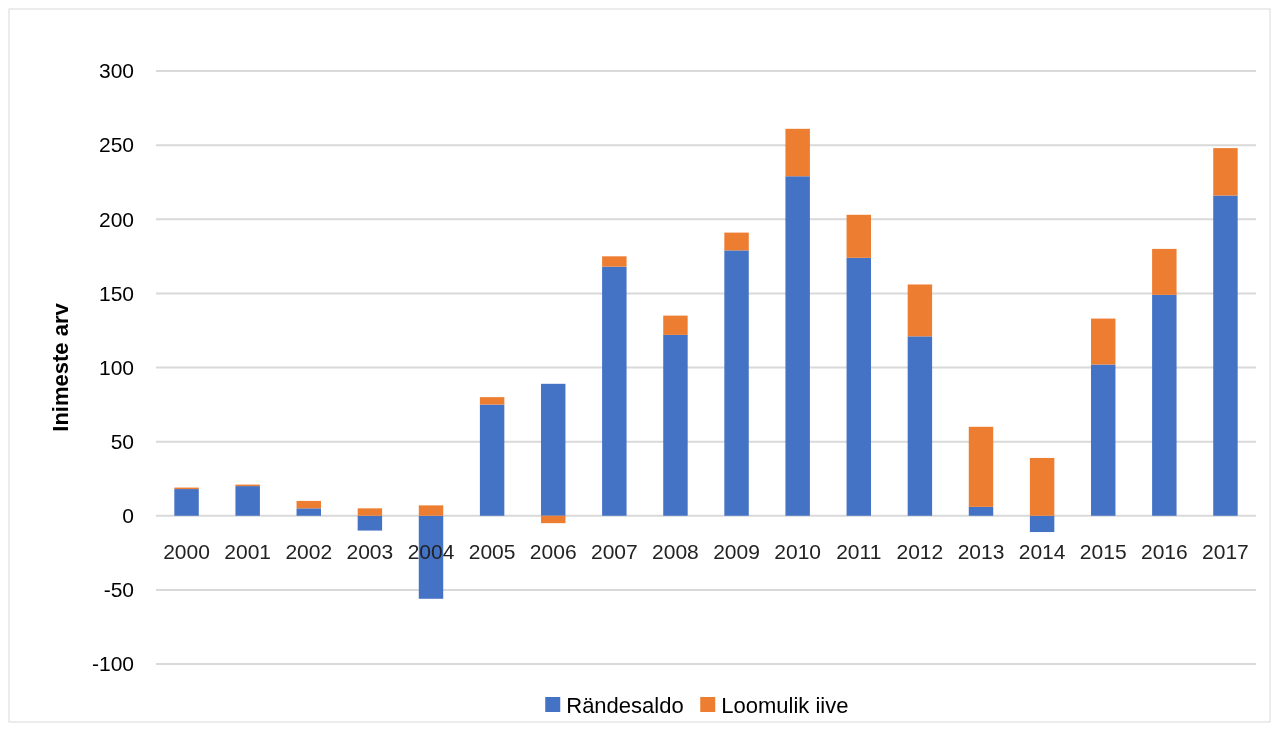 This screenshot has height=731, width=1279. Describe the element at coordinates (60, 367) in the screenshot. I see `y-axis-title: Inimeste arv` at that location.